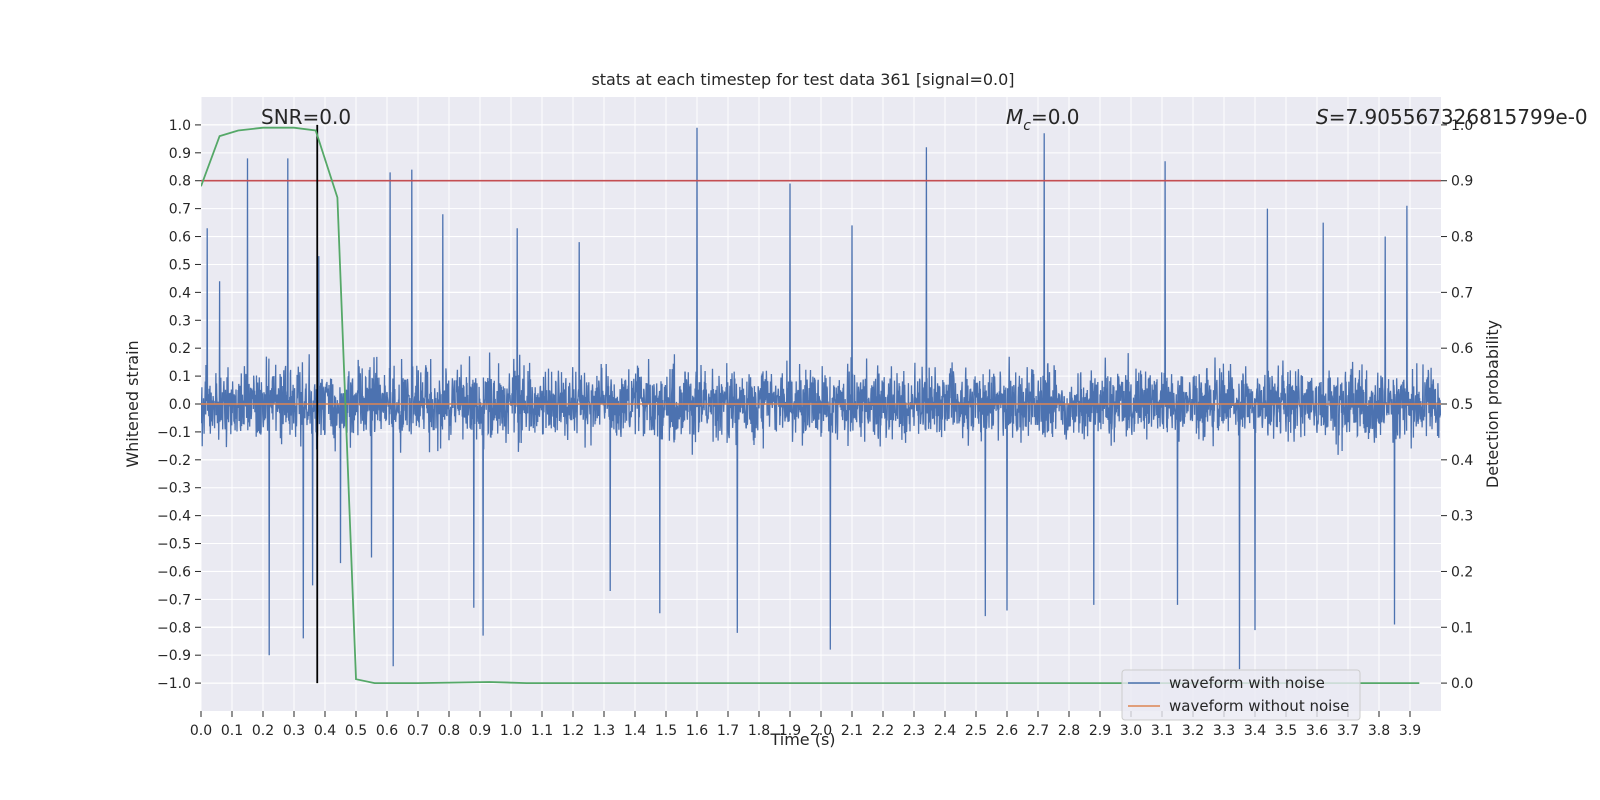 Image resolution: width=1600 pixels, height=800 pixels. Describe the element at coordinates (1379, 731) in the screenshot. I see `x-tick-label: 3.8` at that location.